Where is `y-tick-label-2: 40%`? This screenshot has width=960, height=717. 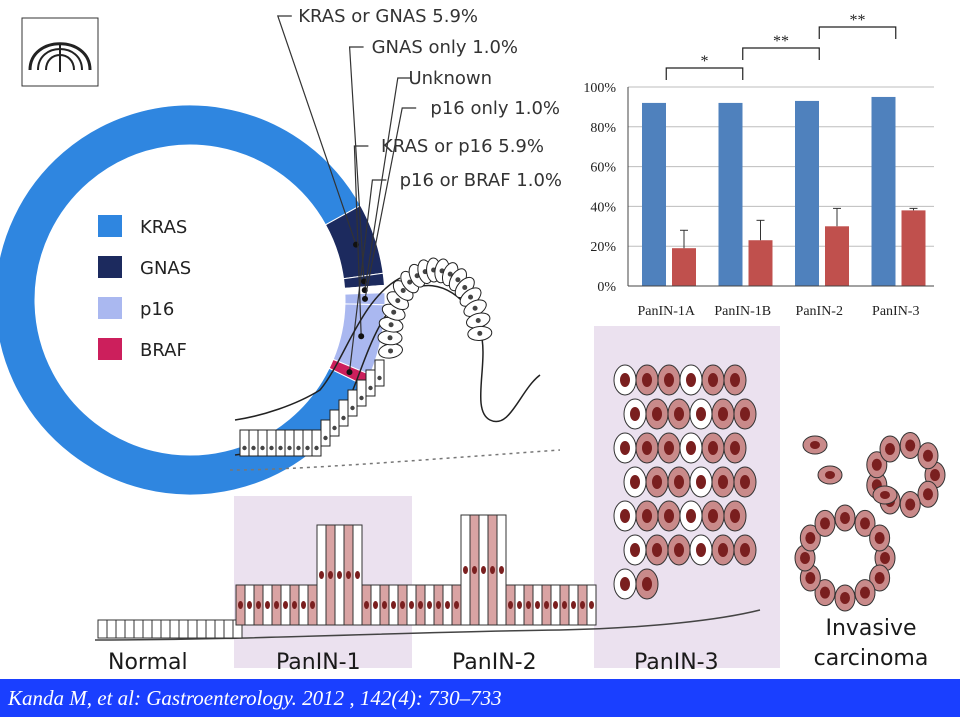 y-tick-label-2: 40% is located at coordinates (603, 207).